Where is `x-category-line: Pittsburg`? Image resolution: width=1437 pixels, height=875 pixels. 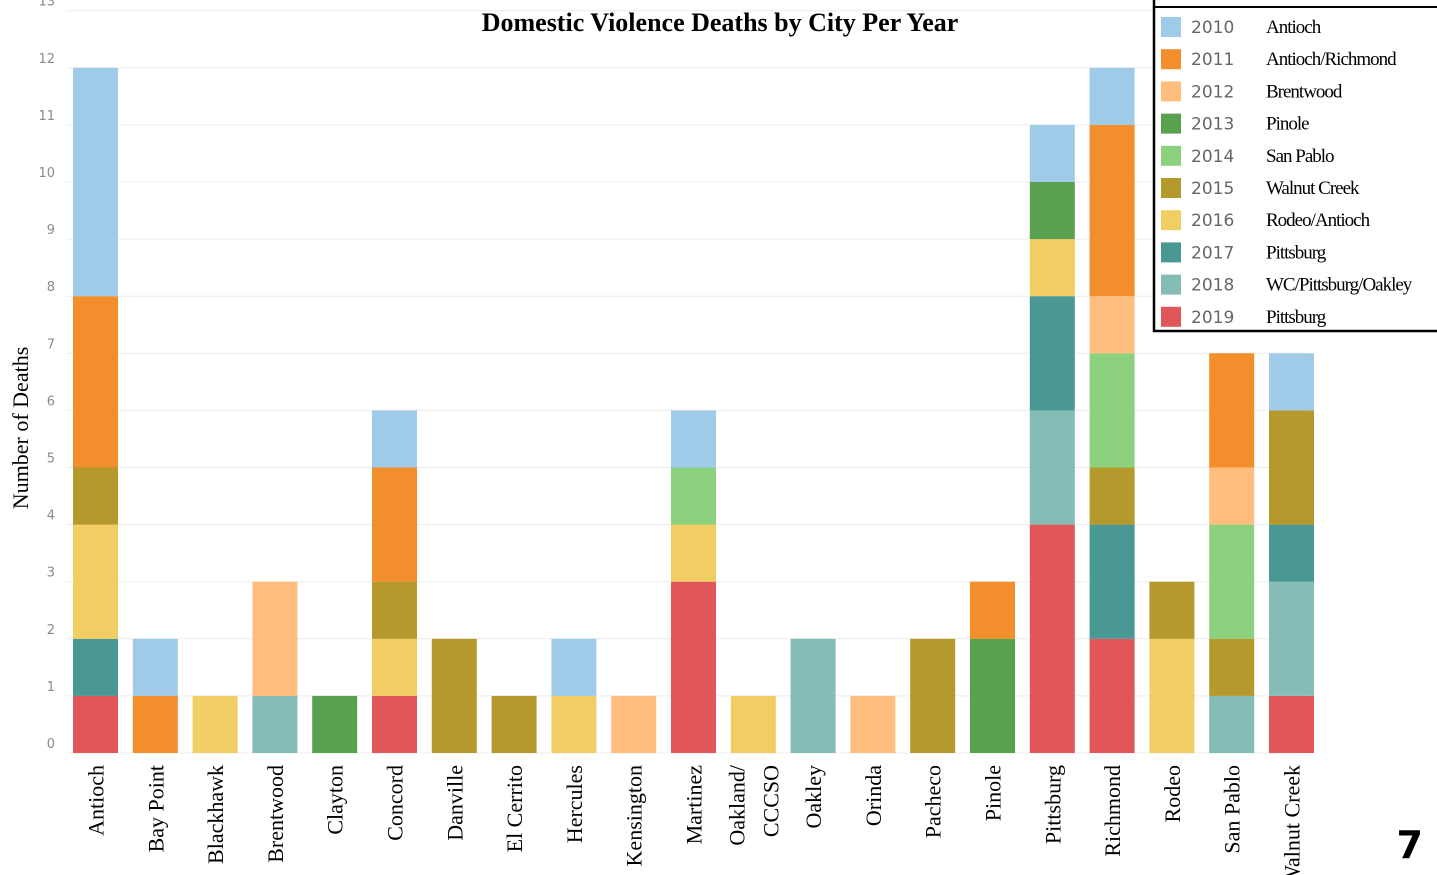
x-category-line: Pittsburg is located at coordinates (1052, 804).